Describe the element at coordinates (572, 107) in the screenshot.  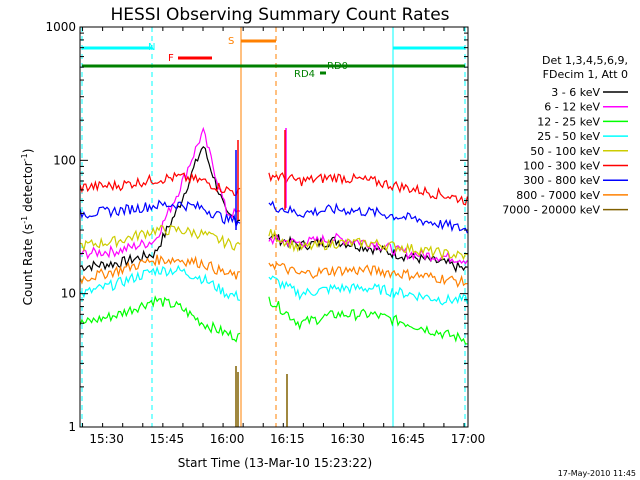
I see `legend-entry-label: 6 - 12 keV` at that location.